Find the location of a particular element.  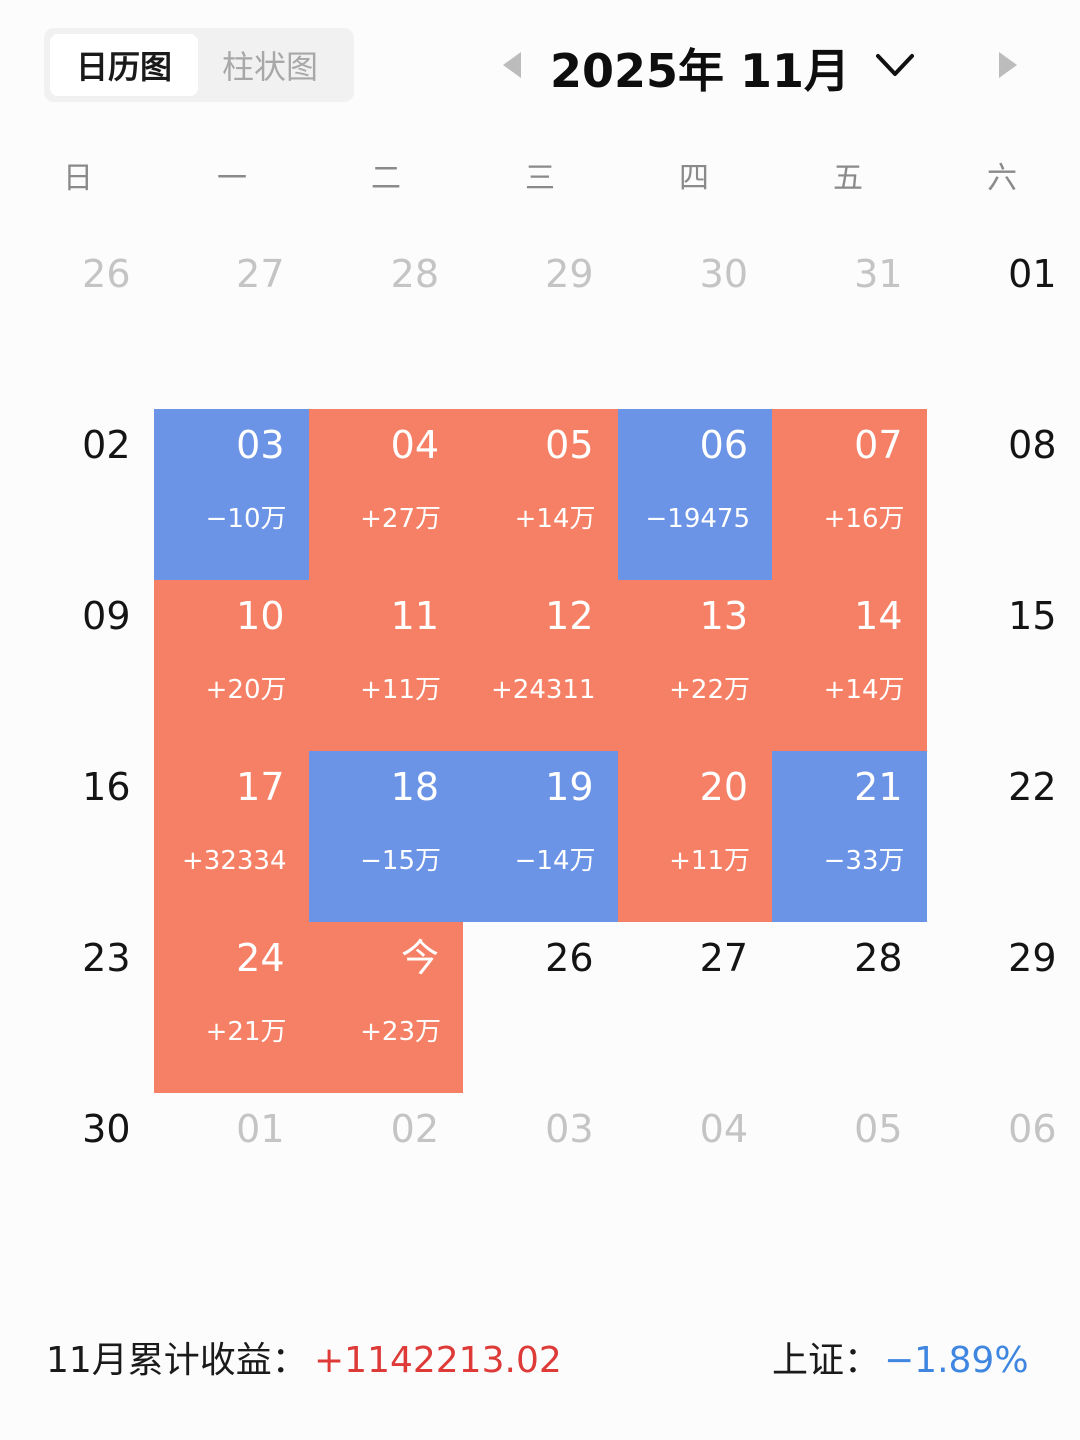

calendar-day-cell: 05 +14万 is located at coordinates (540, 494).